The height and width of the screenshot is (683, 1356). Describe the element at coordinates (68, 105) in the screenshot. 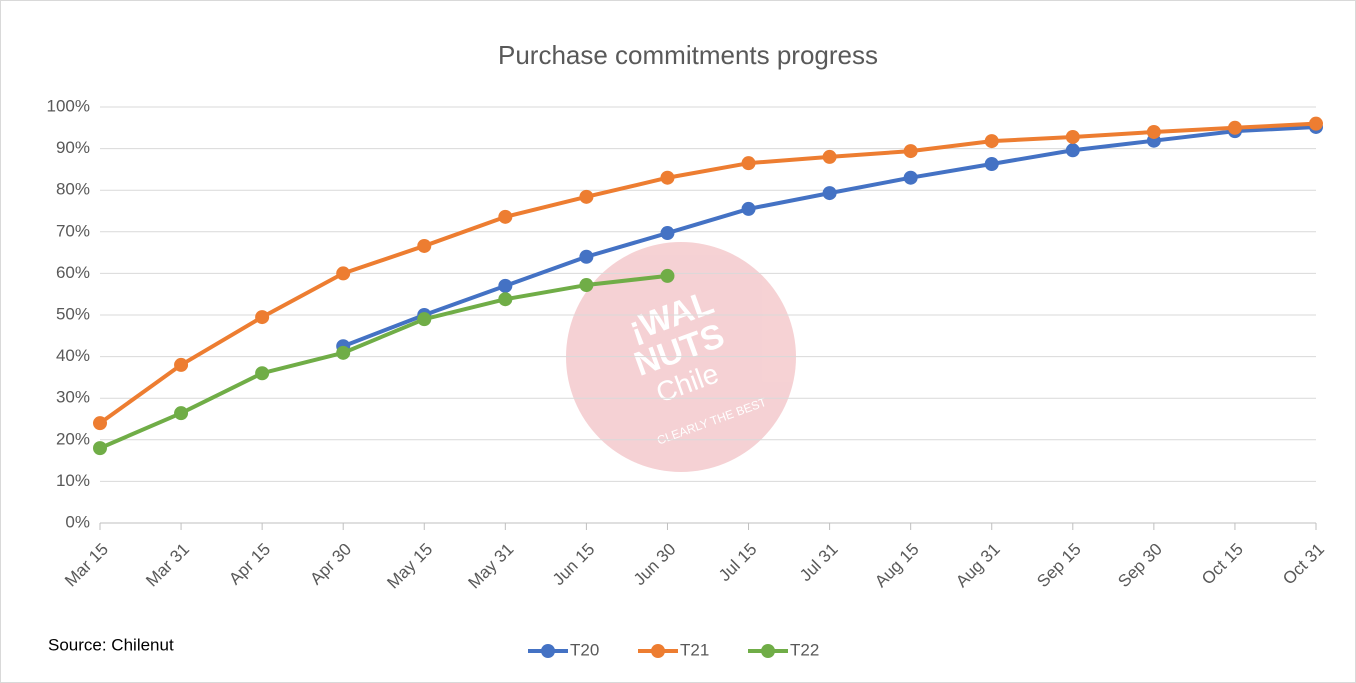

I see `y-tick-label: 100%` at that location.